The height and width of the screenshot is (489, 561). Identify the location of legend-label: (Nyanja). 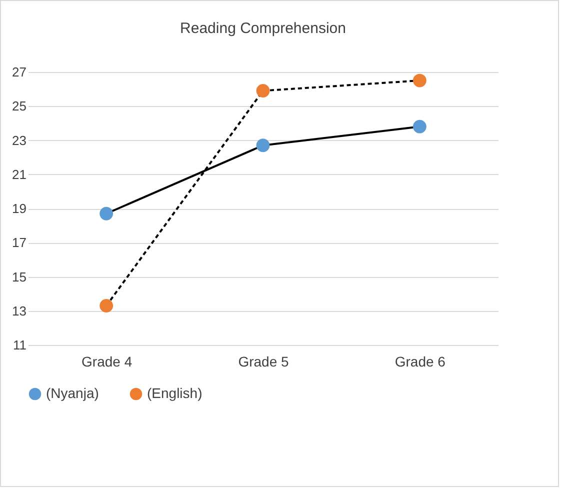
(72, 393).